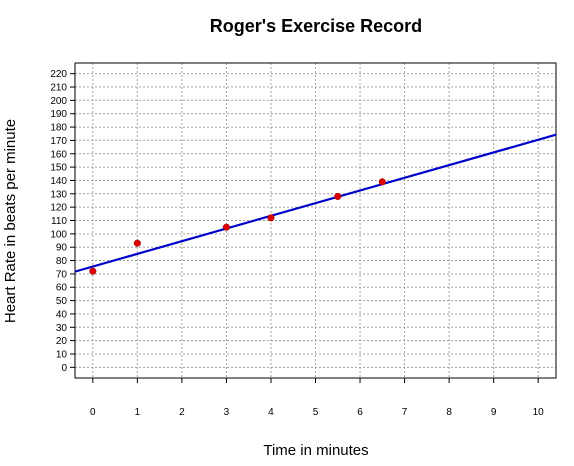  What do you see at coordinates (58, 128) in the screenshot?
I see `y-tick-label: 180` at bounding box center [58, 128].